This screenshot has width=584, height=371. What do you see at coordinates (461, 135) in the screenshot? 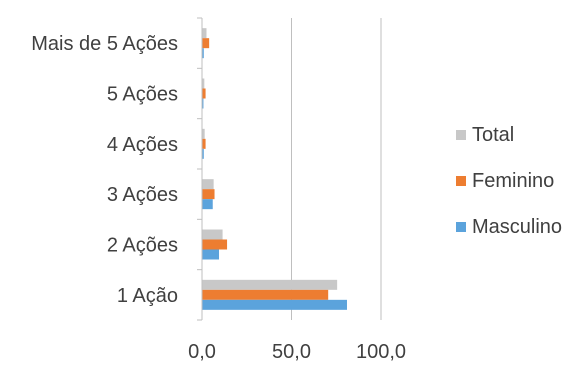
I see `legend-swatch-total` at bounding box center [461, 135].